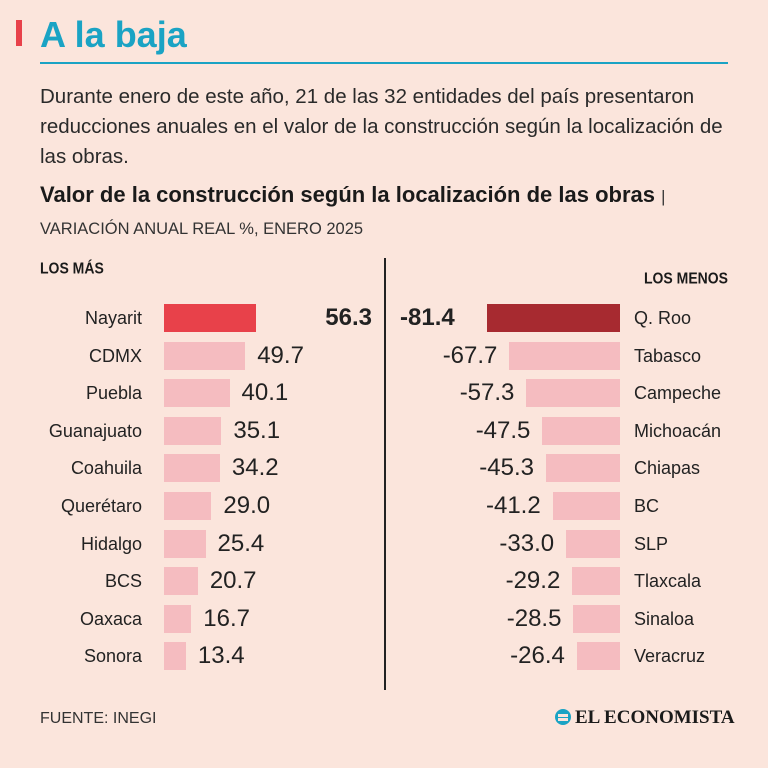 The image size is (768, 768). What do you see at coordinates (226, 618) in the screenshot?
I see `value-label: 16.7` at bounding box center [226, 618].